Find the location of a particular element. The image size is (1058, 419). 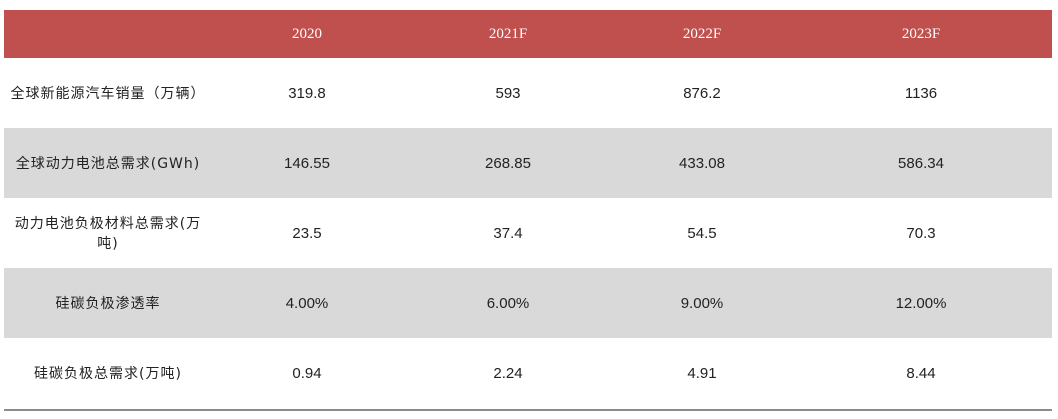

header-cell-2022f: 2022F is located at coordinates (702, 33).